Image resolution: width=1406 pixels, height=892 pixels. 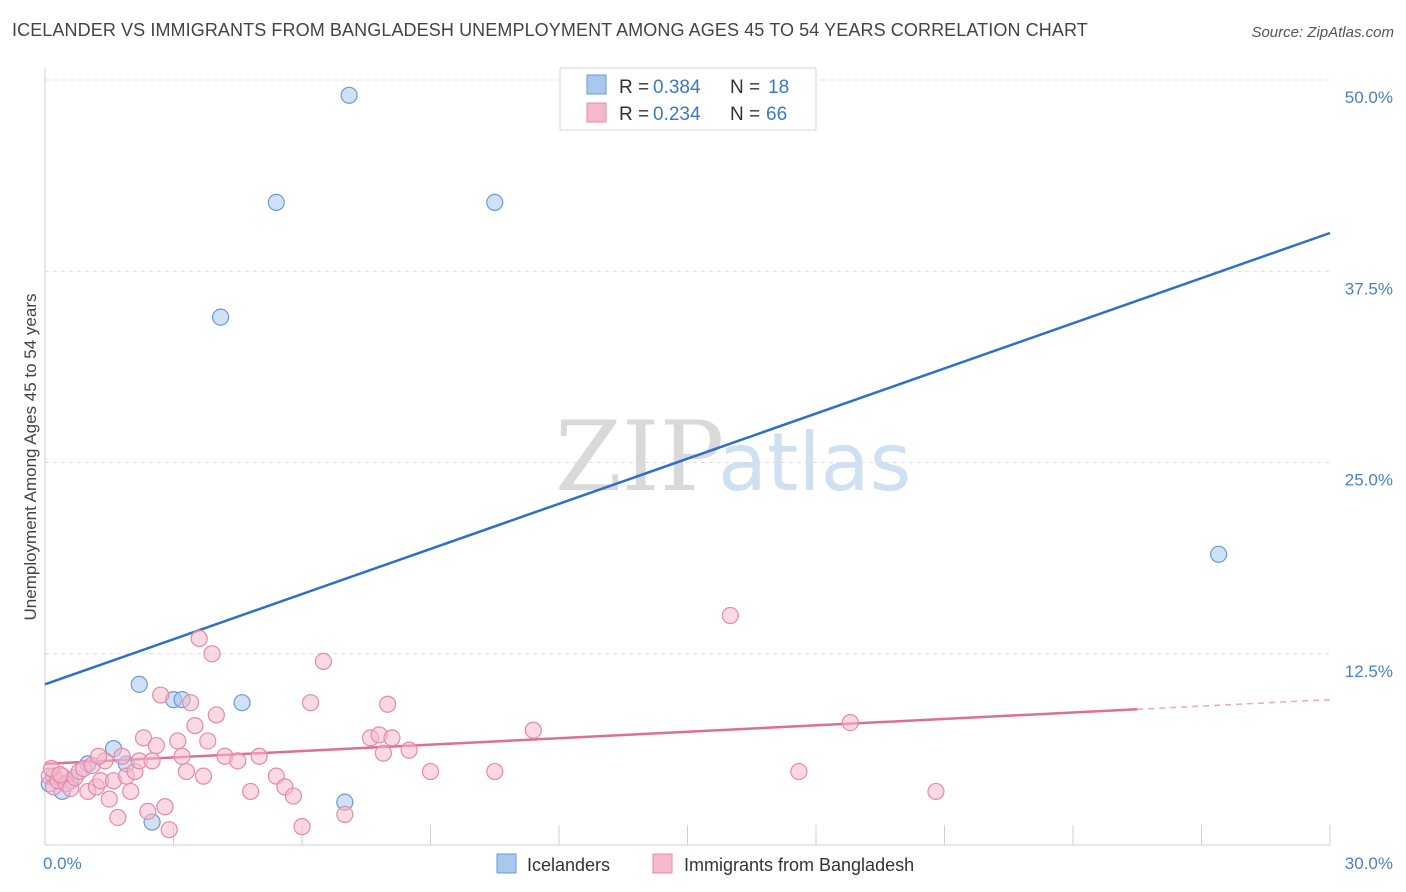 What do you see at coordinates (634, 114) in the screenshot?
I see `legend-r-label-1: R =` at bounding box center [634, 114].